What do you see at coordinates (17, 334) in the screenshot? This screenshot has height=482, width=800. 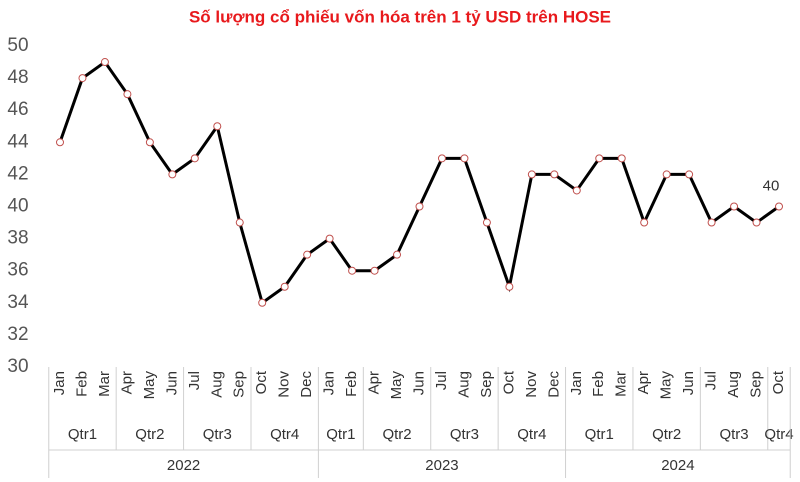 I see `y-tick-label: 32` at bounding box center [17, 334].